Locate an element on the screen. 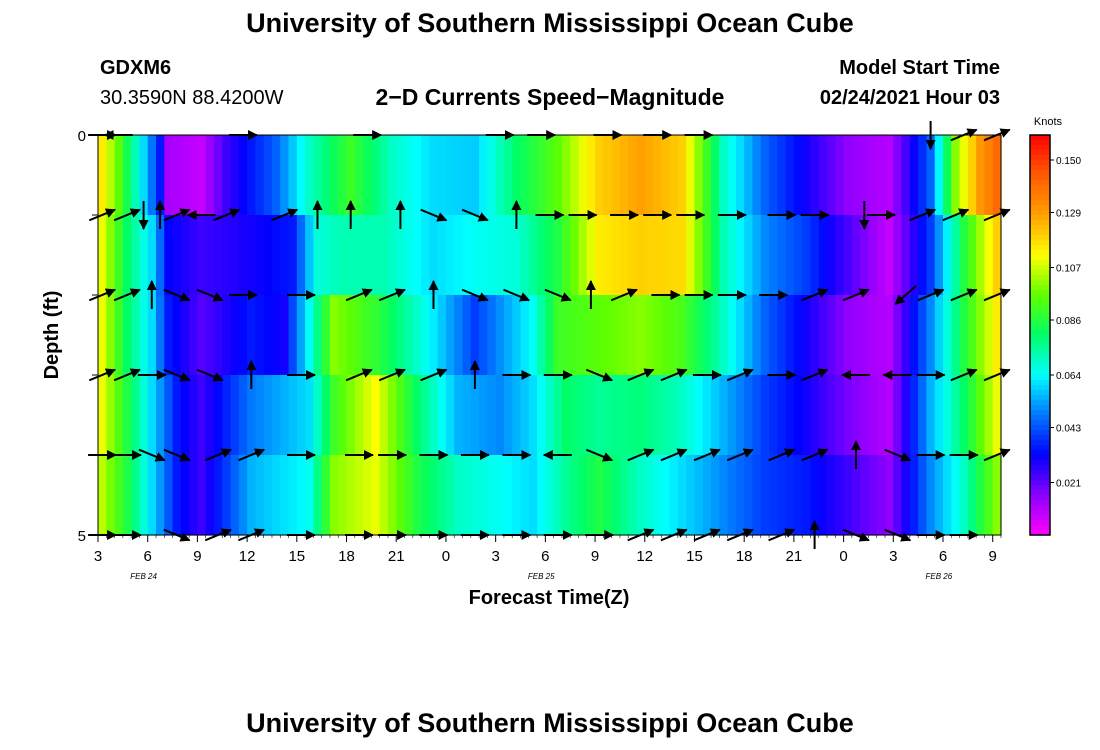  colorbar-tick-label: 0.150 is located at coordinates (1068, 161).